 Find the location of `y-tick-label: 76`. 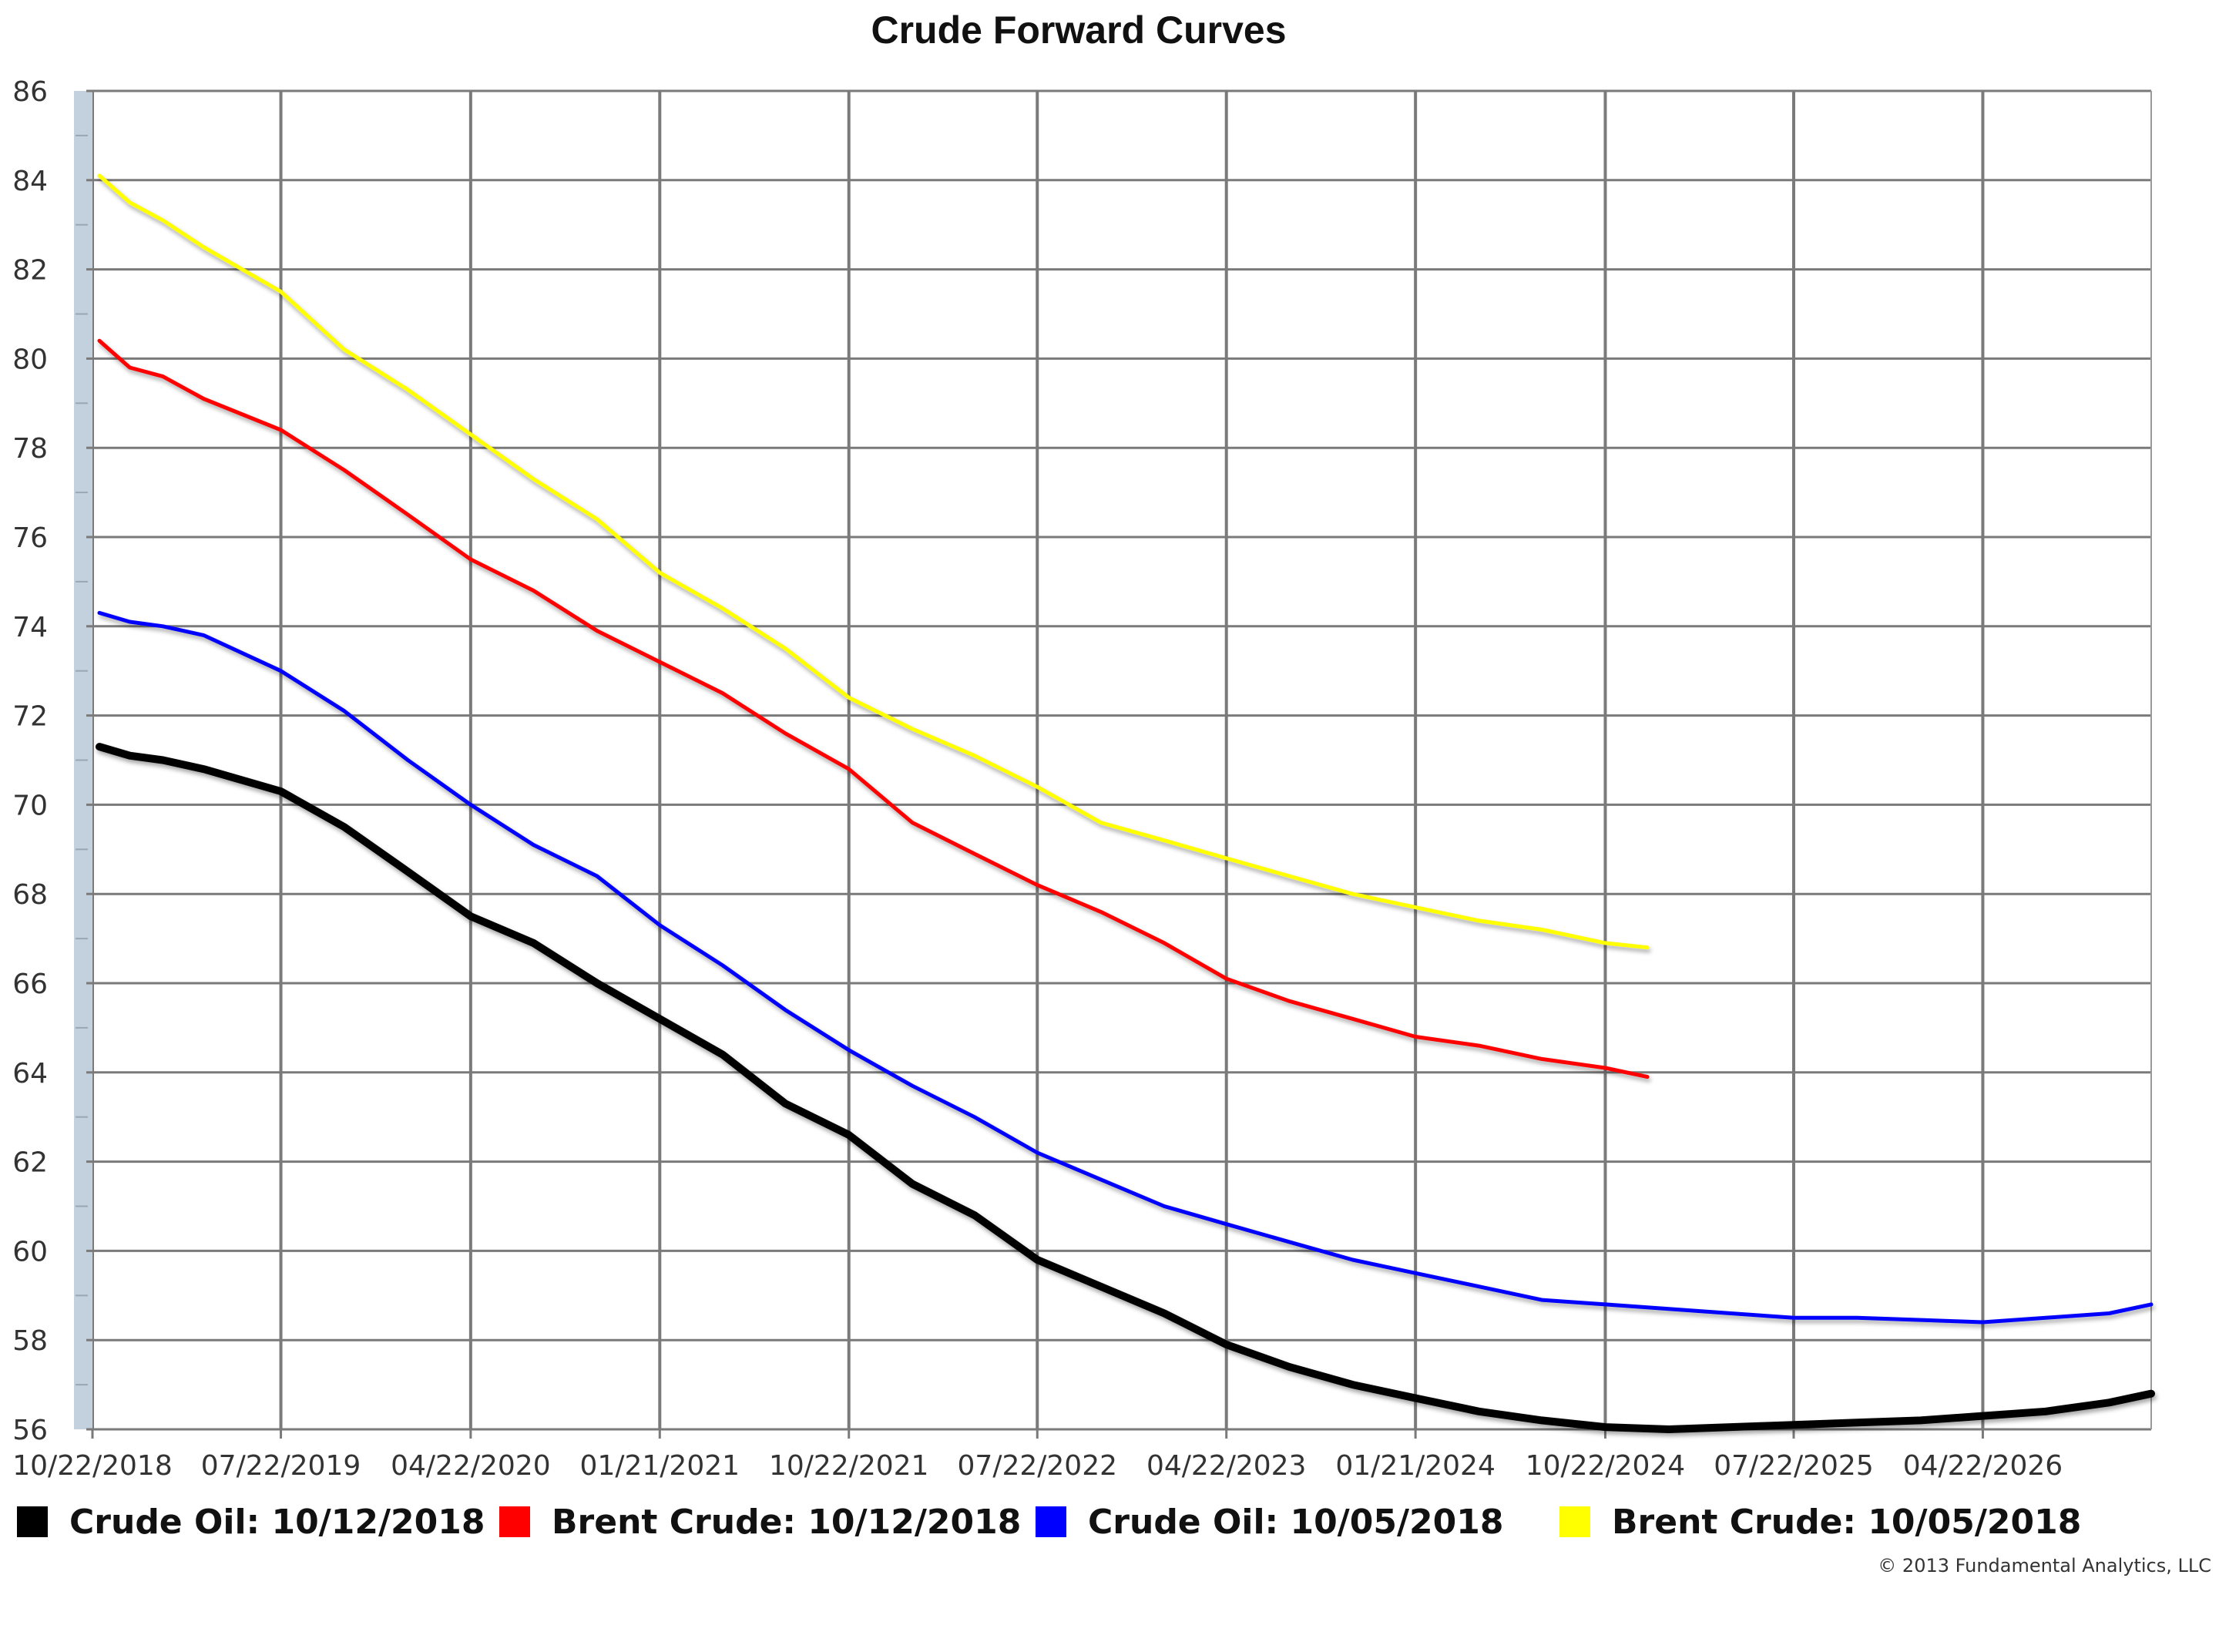

y-tick-label: 76 is located at coordinates (30, 538).